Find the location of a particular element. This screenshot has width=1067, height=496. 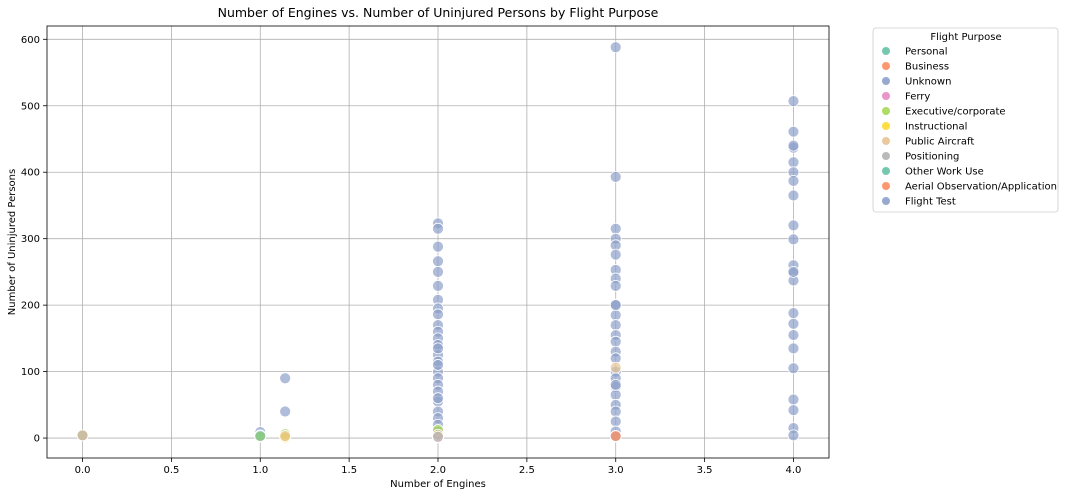

legend-title: Flight Purpose is located at coordinates (965, 37).